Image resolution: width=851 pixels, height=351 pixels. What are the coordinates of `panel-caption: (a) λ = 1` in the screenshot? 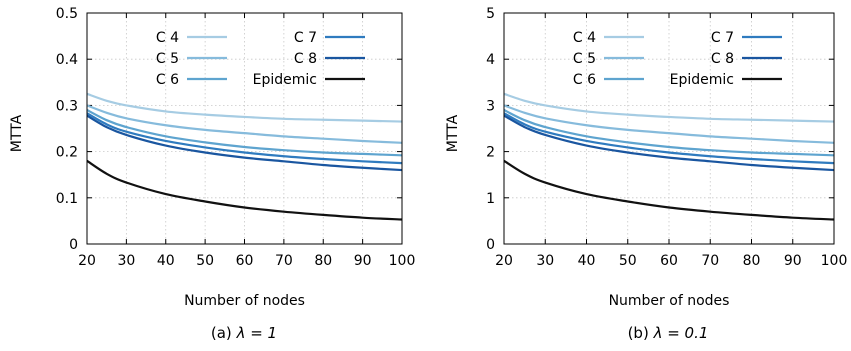 It's located at (244, 333).